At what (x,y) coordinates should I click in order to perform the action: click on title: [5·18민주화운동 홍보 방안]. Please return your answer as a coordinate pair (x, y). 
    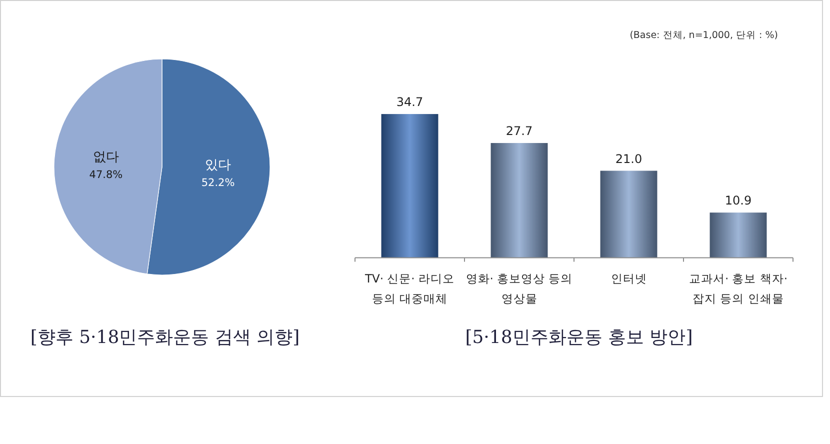
    Looking at the image, I should click on (579, 337).